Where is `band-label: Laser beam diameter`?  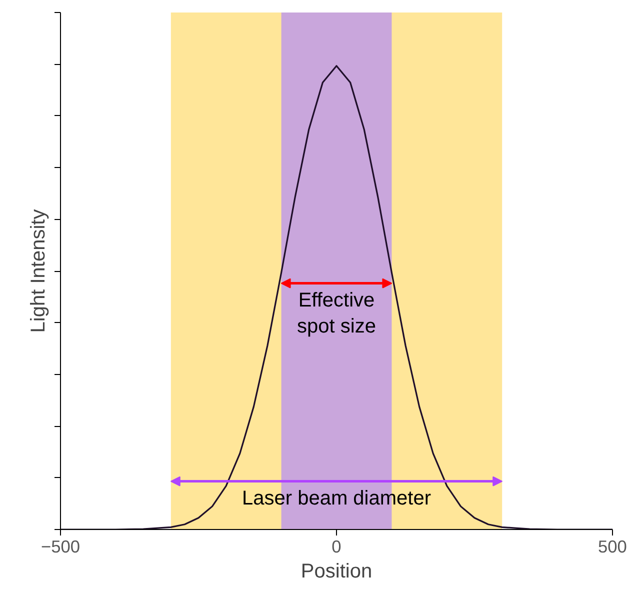 band-label: Laser beam diameter is located at coordinates (337, 498).